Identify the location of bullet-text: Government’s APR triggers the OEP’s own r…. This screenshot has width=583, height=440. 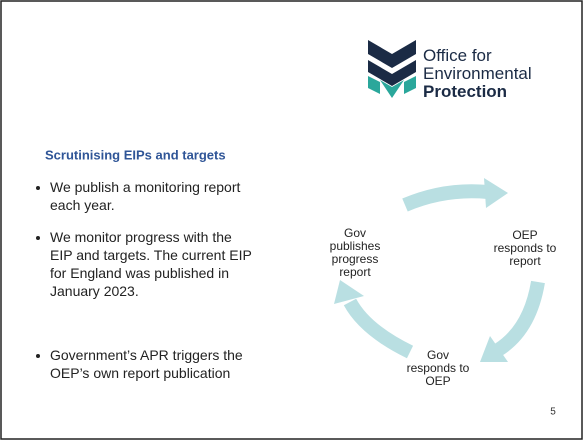
(146, 364).